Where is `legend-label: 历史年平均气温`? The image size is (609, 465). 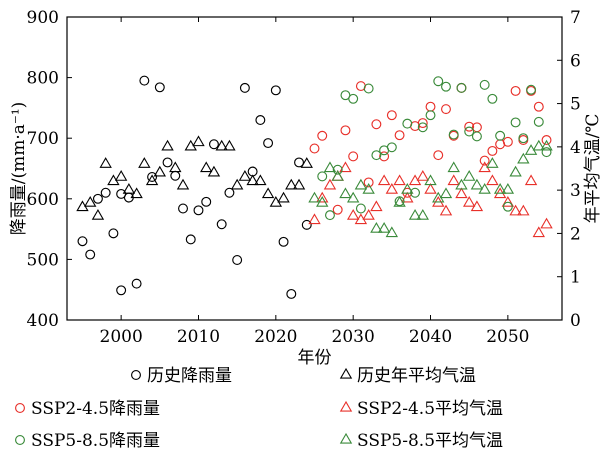 legend-label: 历史年平均气温 is located at coordinates (416, 376).